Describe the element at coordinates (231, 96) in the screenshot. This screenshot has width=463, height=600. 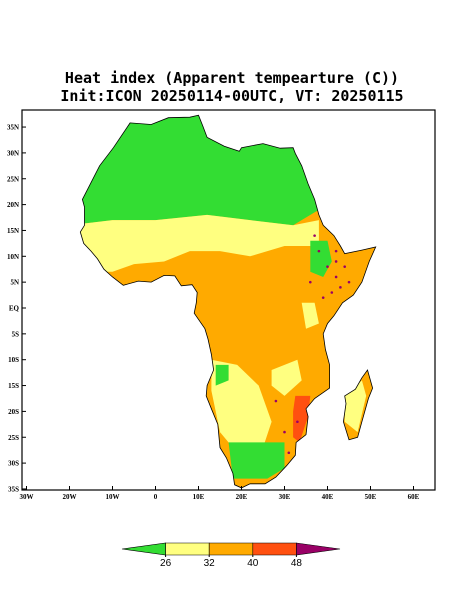
I see `map-subtitle: Init:ICON 20250114-00UTC, VT: 20250115` at that location.